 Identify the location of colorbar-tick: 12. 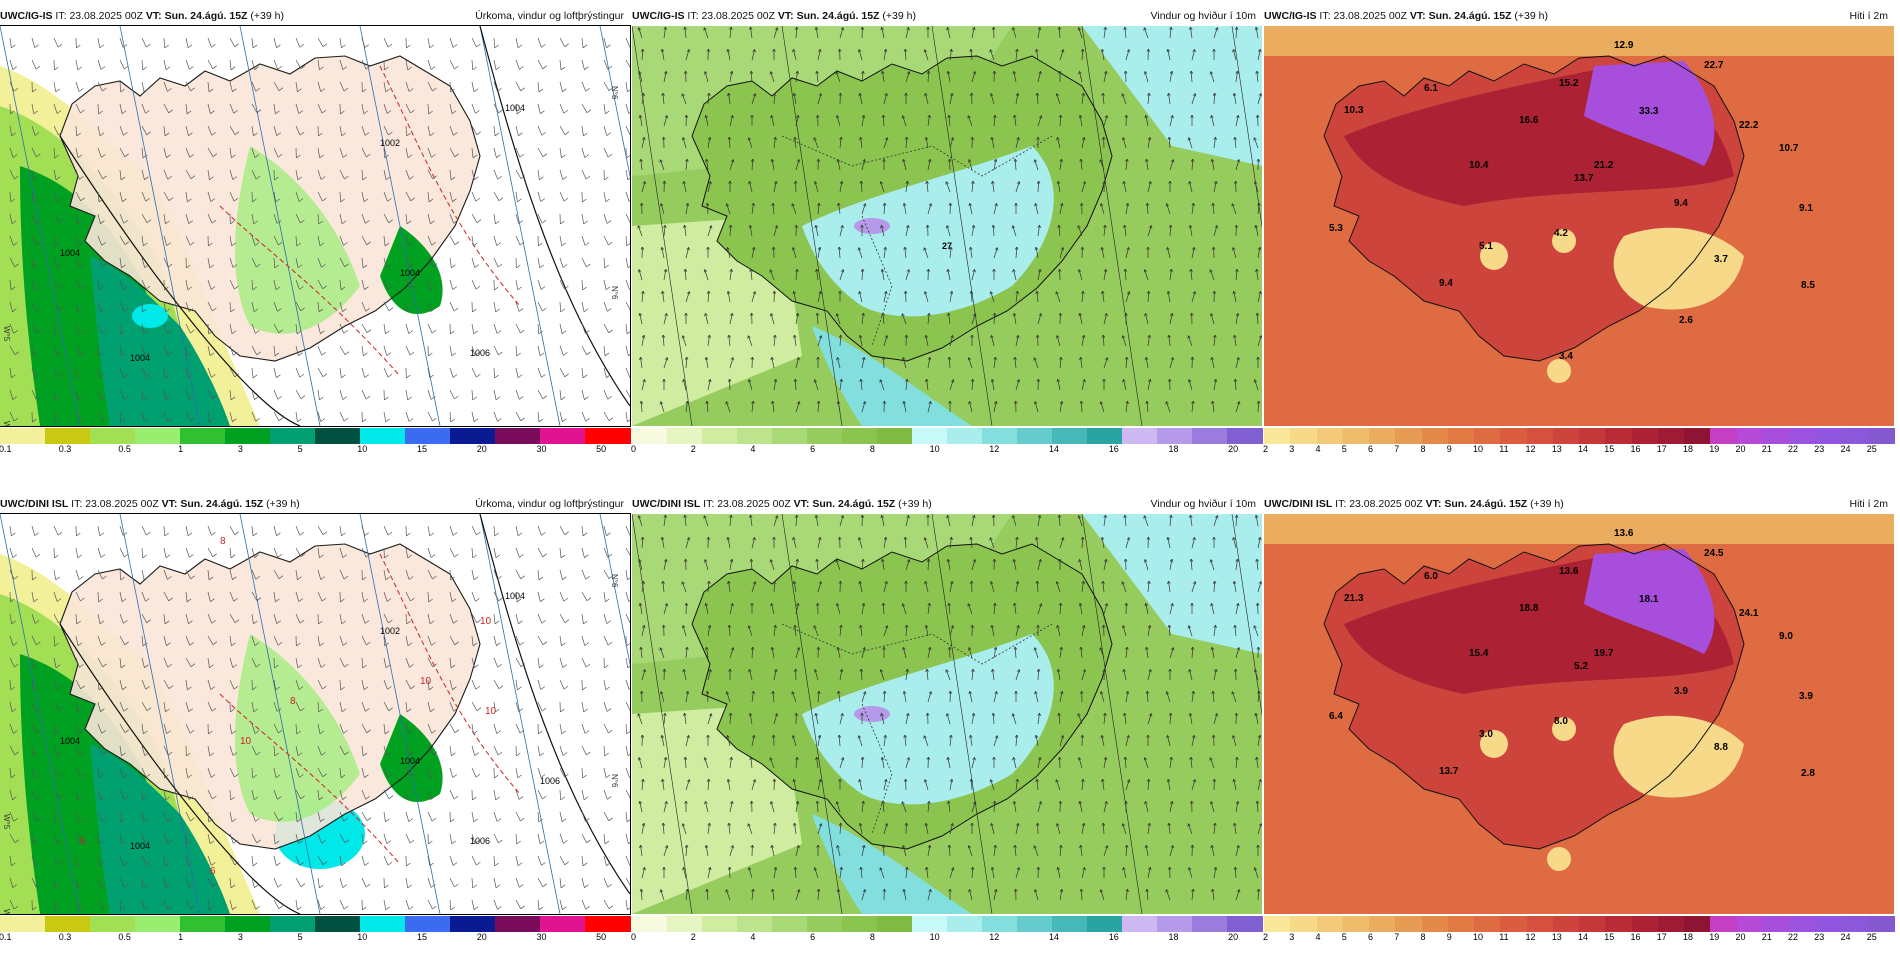
(1531, 937).